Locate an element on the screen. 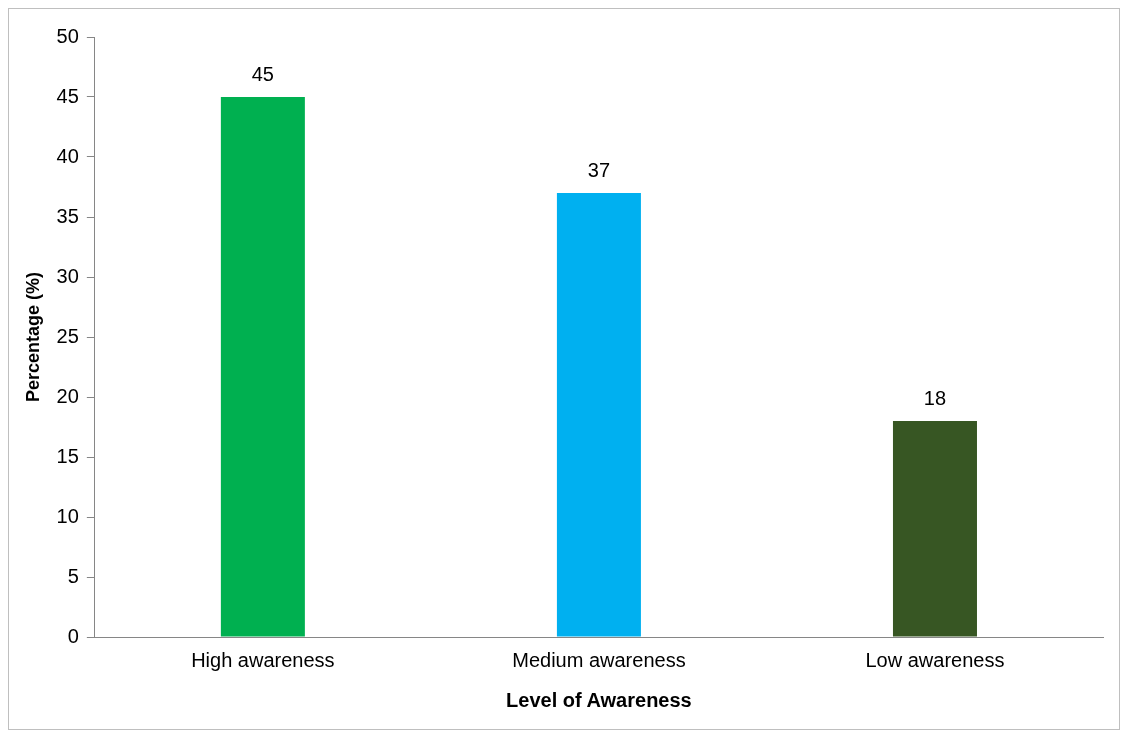  y-tick-label: 50 is located at coordinates (67, 35).